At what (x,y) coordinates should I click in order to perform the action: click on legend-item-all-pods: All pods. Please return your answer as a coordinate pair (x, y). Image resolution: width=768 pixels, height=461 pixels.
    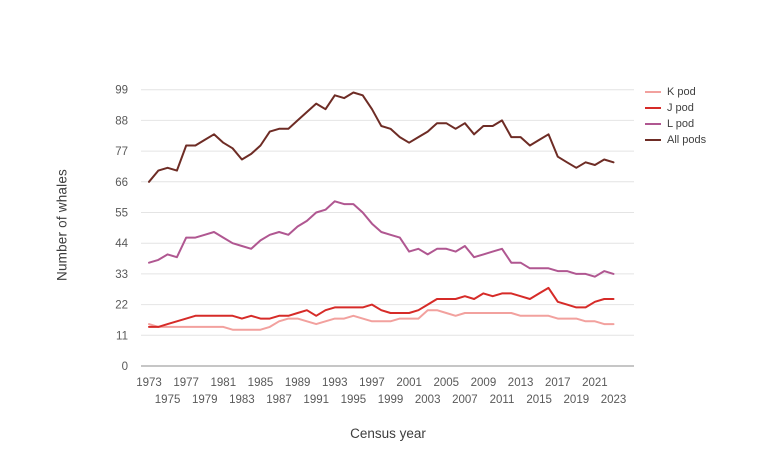
    Looking at the image, I should click on (675, 140).